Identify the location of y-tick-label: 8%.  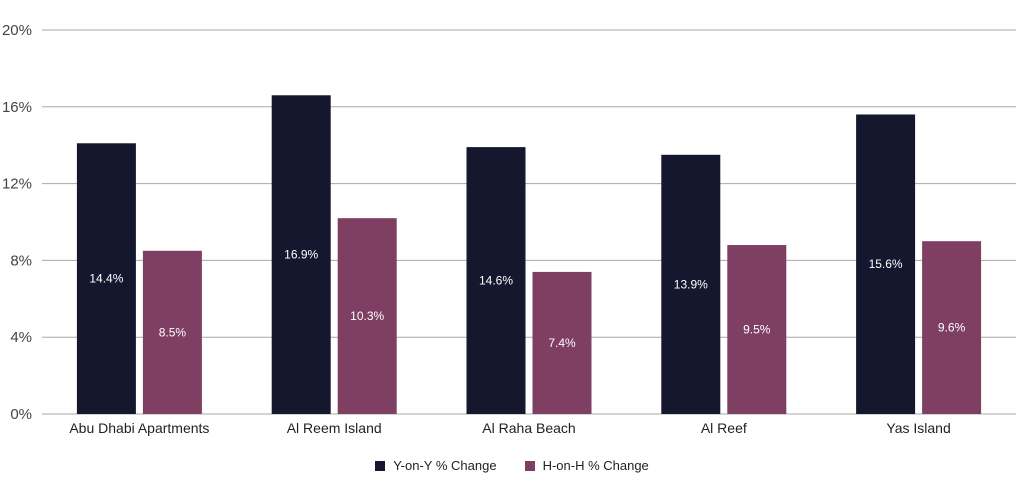
(21, 260).